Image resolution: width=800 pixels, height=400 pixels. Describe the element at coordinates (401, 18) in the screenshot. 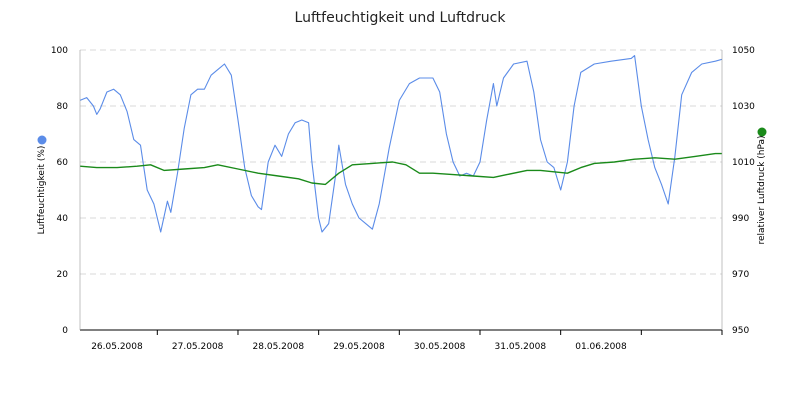

I see `chart-title: Luftfeuchtigkeit und Luftdruck` at that location.